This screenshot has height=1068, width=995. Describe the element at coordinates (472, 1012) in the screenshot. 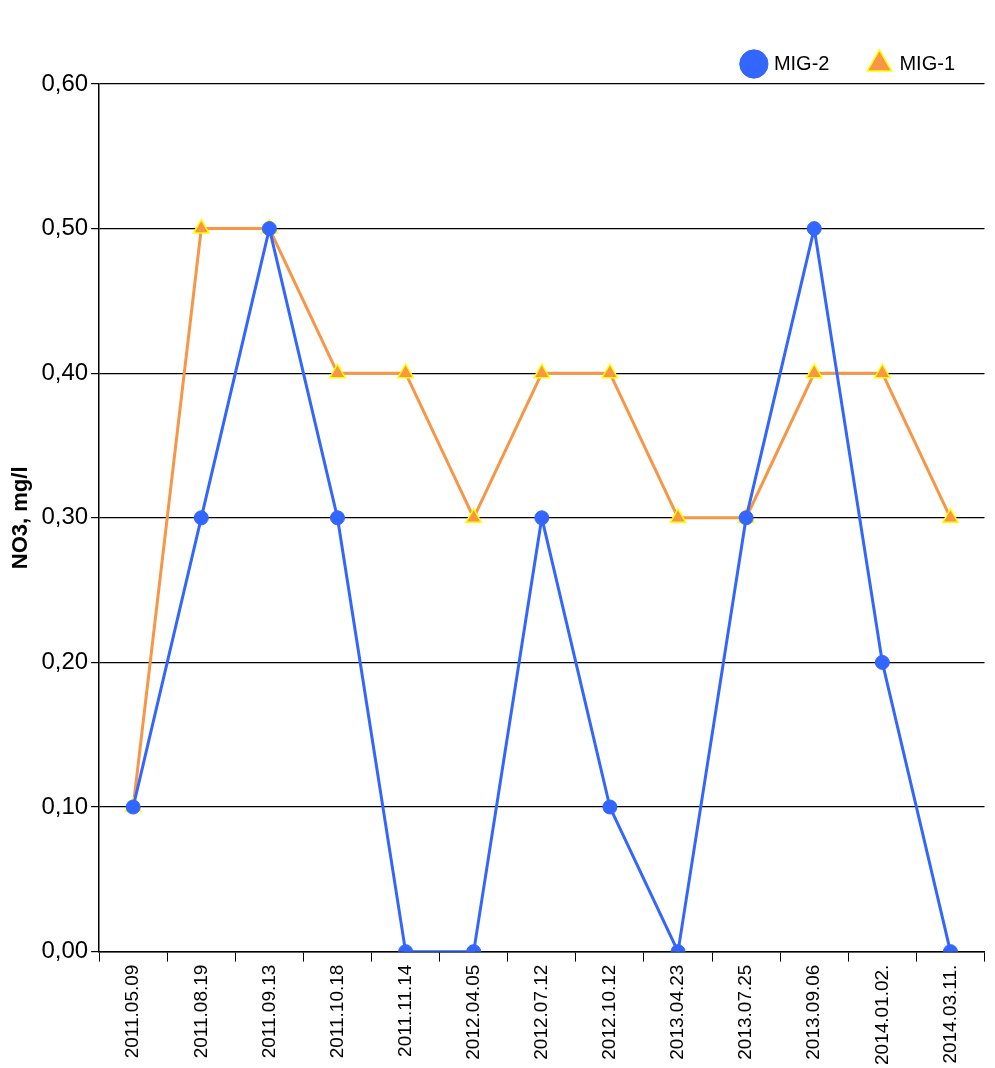

I see `x-tick-label: 2012.04.05` at that location.